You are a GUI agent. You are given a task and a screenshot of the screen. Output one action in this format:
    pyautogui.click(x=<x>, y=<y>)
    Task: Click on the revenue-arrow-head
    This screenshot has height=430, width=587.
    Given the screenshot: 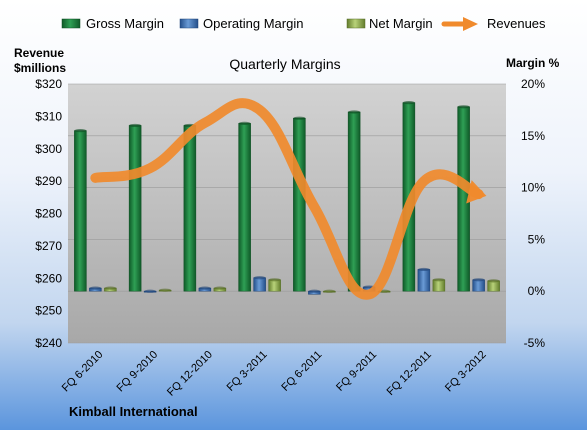 What is the action you would take?
    pyautogui.click(x=476, y=192)
    